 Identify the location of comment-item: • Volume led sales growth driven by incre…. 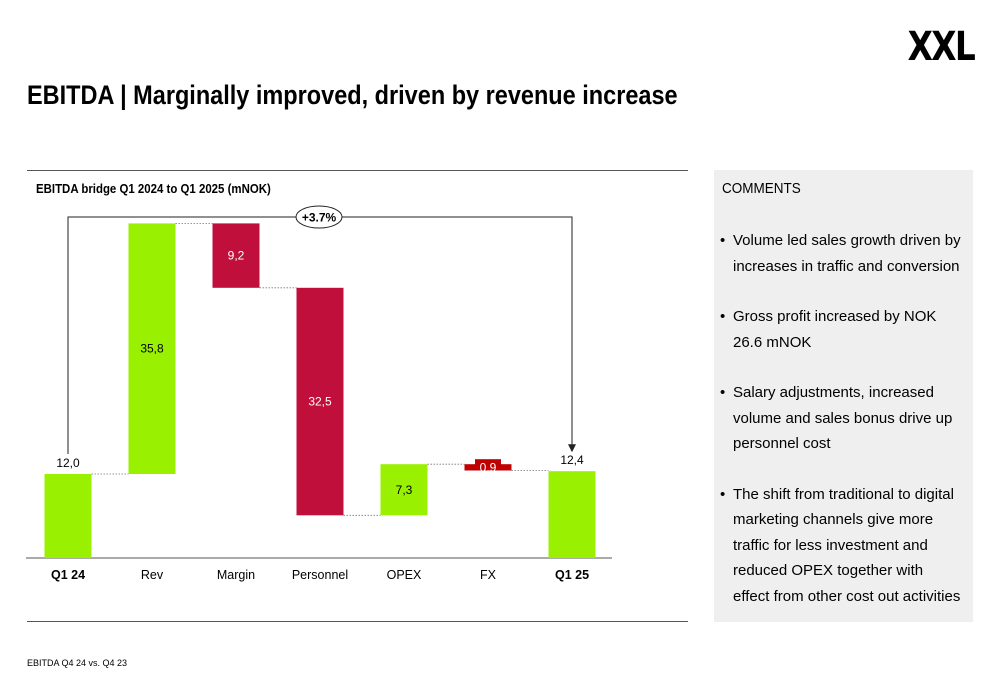
(840, 253).